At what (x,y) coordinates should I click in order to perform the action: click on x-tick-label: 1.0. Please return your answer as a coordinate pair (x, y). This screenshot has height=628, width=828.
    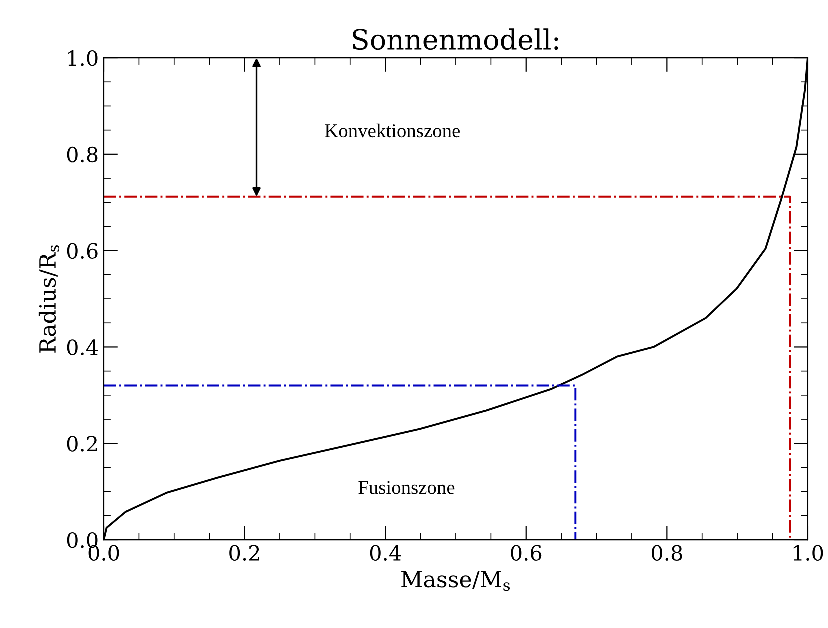
    Looking at the image, I should click on (809, 553).